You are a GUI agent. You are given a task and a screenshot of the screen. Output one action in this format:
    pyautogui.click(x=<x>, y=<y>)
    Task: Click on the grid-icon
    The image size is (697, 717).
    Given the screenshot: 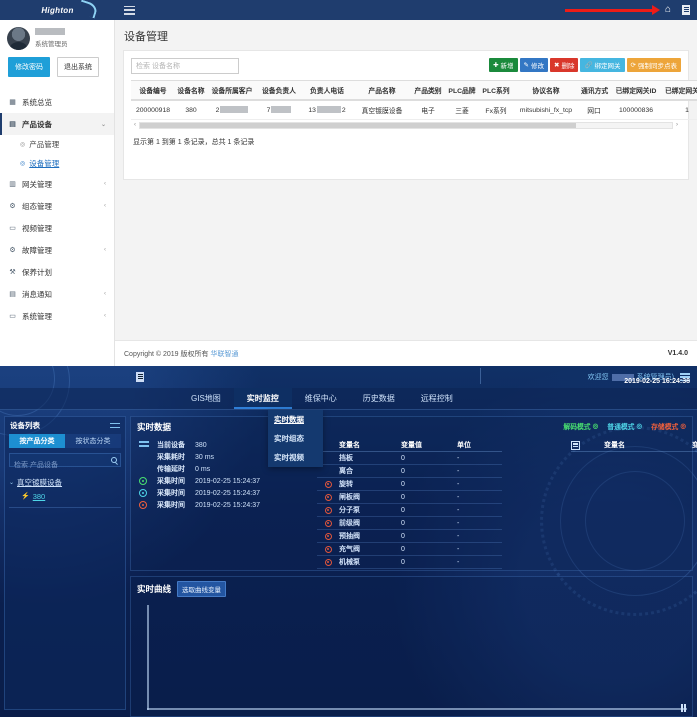 What is the action you would take?
    pyautogui.click(x=575, y=445)
    